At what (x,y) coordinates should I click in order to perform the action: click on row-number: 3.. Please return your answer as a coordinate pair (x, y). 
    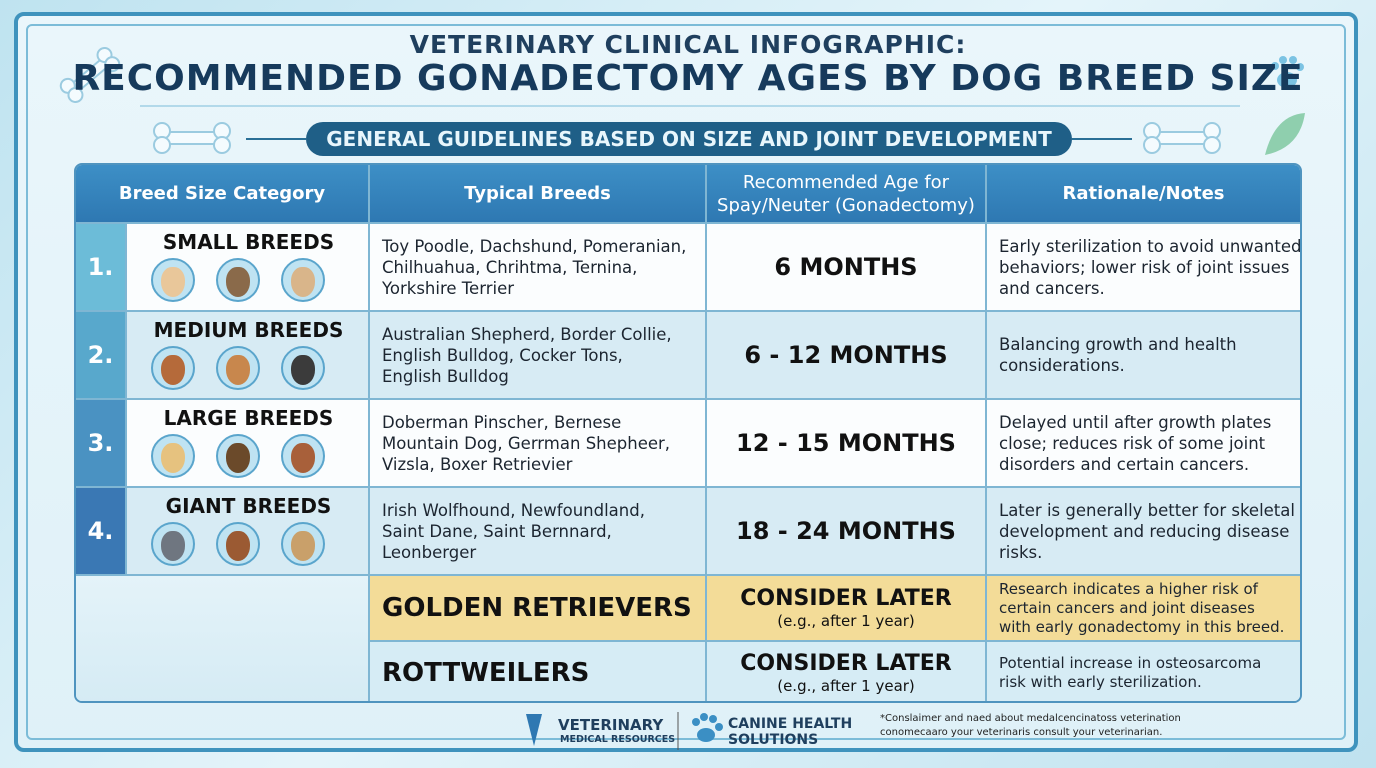
    Looking at the image, I should click on (101, 444).